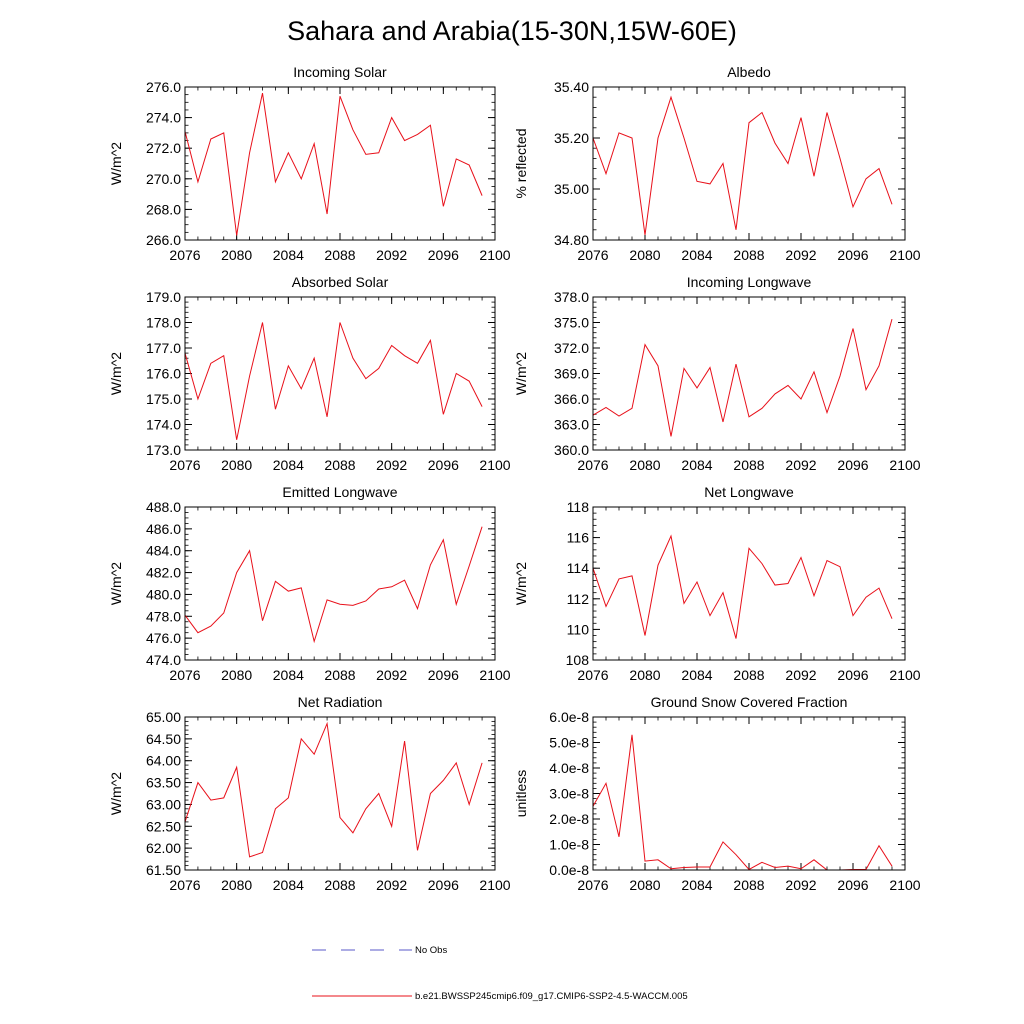  I want to click on y-tick-label: 1.0e-8, so click(569, 845).